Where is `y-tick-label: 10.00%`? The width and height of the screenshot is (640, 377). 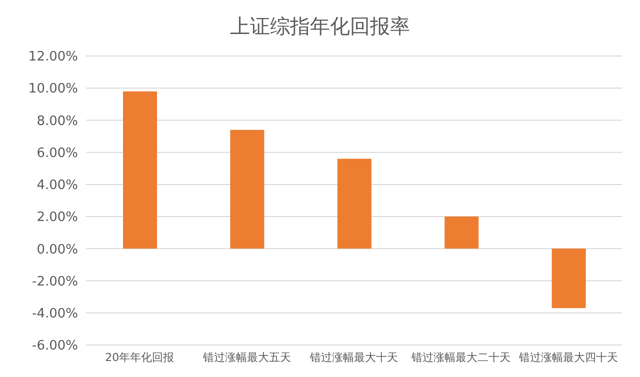 y-tick-label: 10.00% is located at coordinates (53, 89).